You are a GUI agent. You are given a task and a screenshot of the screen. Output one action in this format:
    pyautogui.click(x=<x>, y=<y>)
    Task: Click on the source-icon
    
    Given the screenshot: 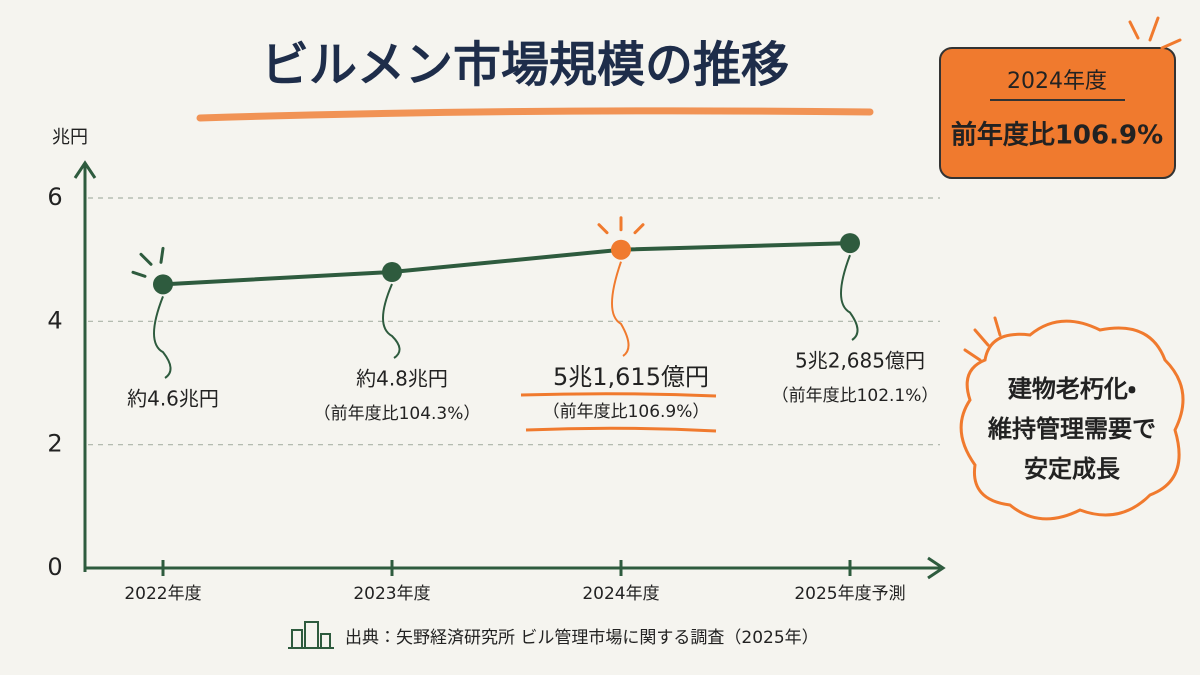 What is the action you would take?
    pyautogui.click(x=311, y=635)
    